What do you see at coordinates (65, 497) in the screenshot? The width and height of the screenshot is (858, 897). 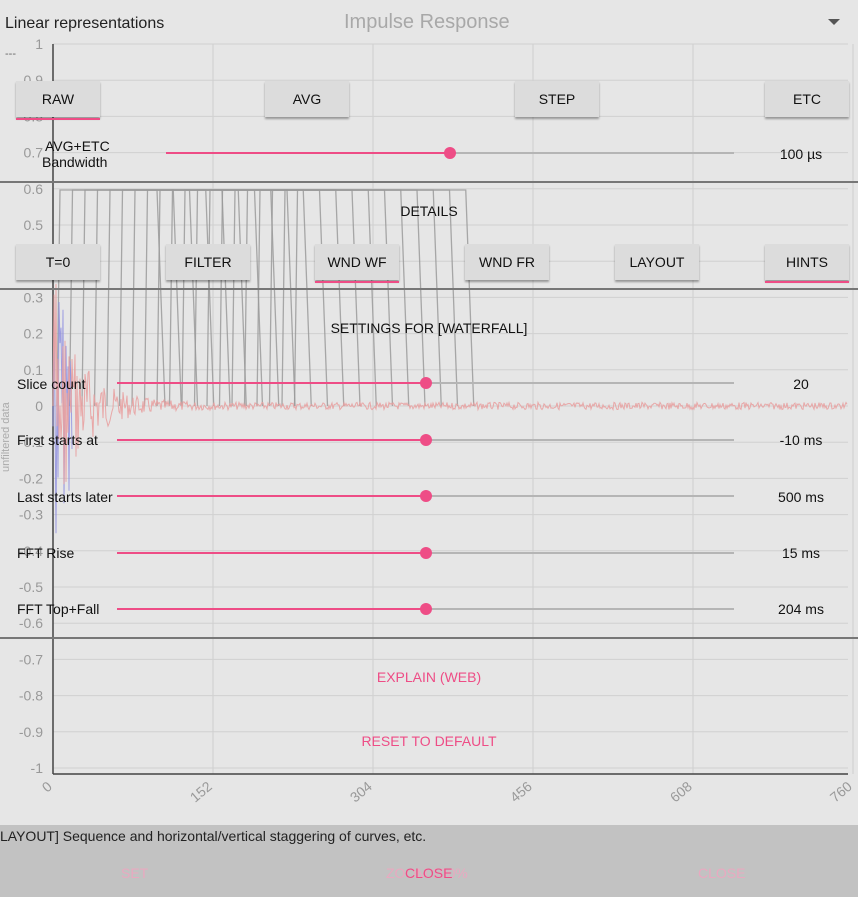 I see `last-starts-label: Last starts later` at bounding box center [65, 497].